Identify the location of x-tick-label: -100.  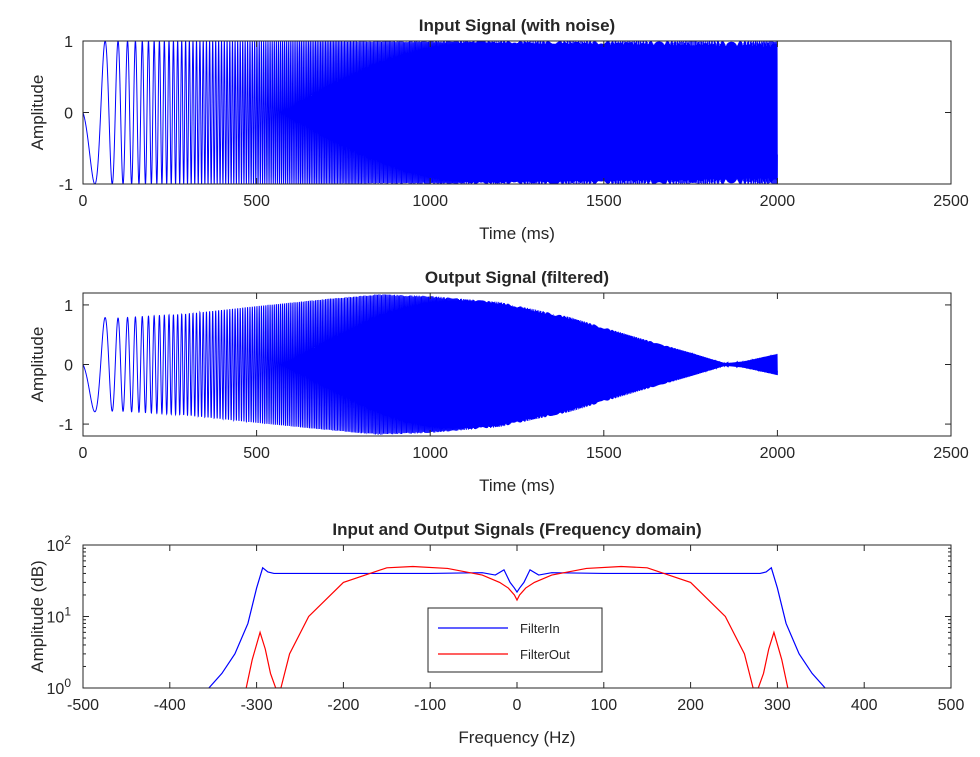
(430, 705).